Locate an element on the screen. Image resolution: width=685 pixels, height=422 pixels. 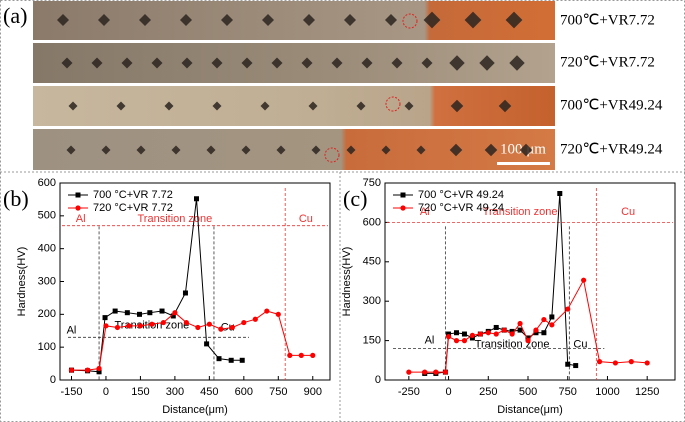
y-tick-label: 150 is located at coordinates (372, 341).